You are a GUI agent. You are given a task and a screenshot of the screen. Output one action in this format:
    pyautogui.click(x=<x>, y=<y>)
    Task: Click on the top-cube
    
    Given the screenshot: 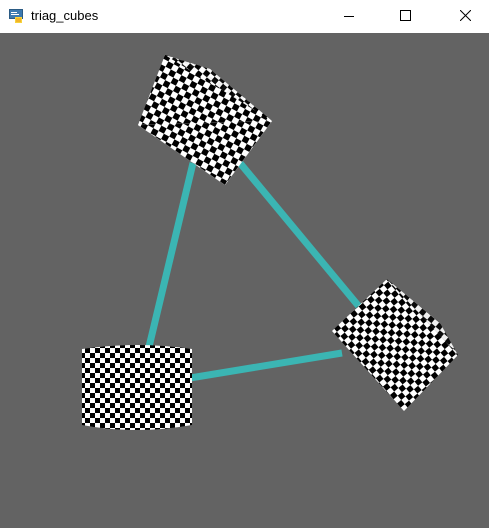 What is the action you would take?
    pyautogui.click(x=205, y=120)
    